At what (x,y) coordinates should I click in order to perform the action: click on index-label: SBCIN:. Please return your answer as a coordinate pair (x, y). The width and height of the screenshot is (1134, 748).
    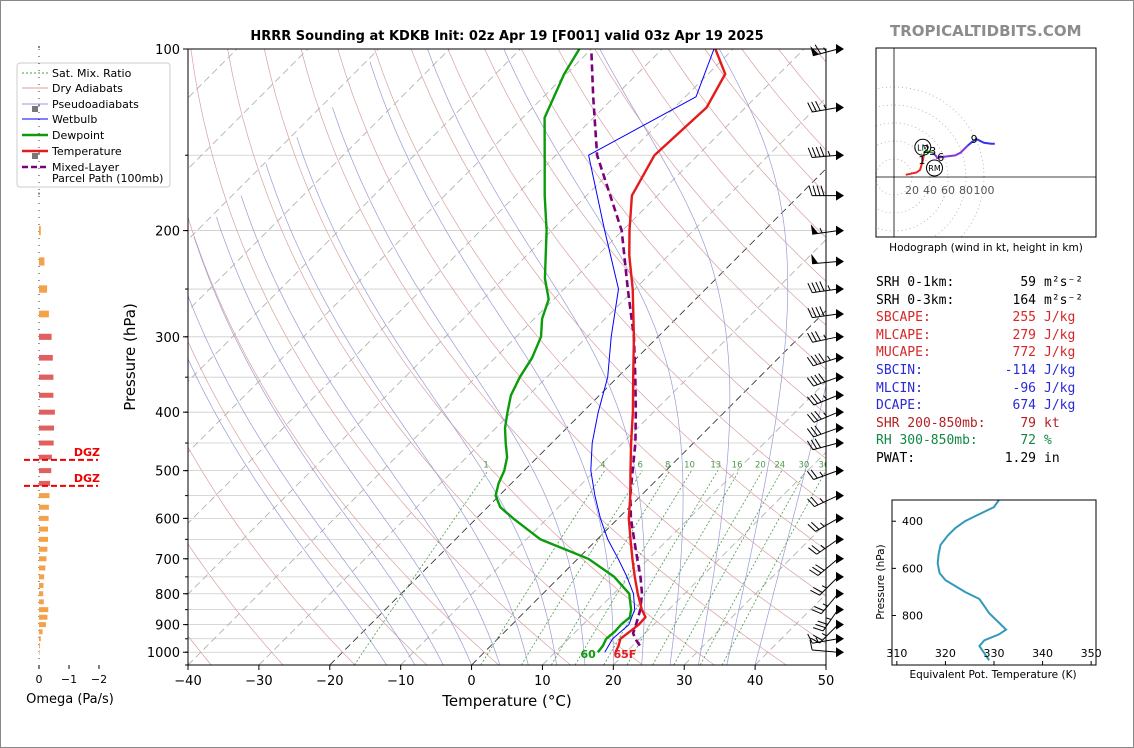
    Looking at the image, I should click on (899, 370).